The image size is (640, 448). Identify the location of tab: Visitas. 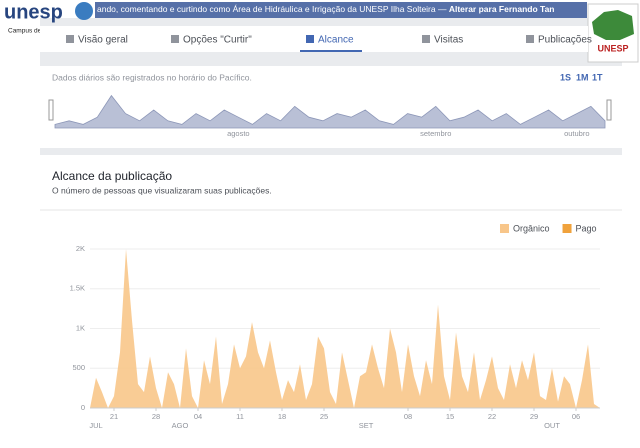
(448, 40).